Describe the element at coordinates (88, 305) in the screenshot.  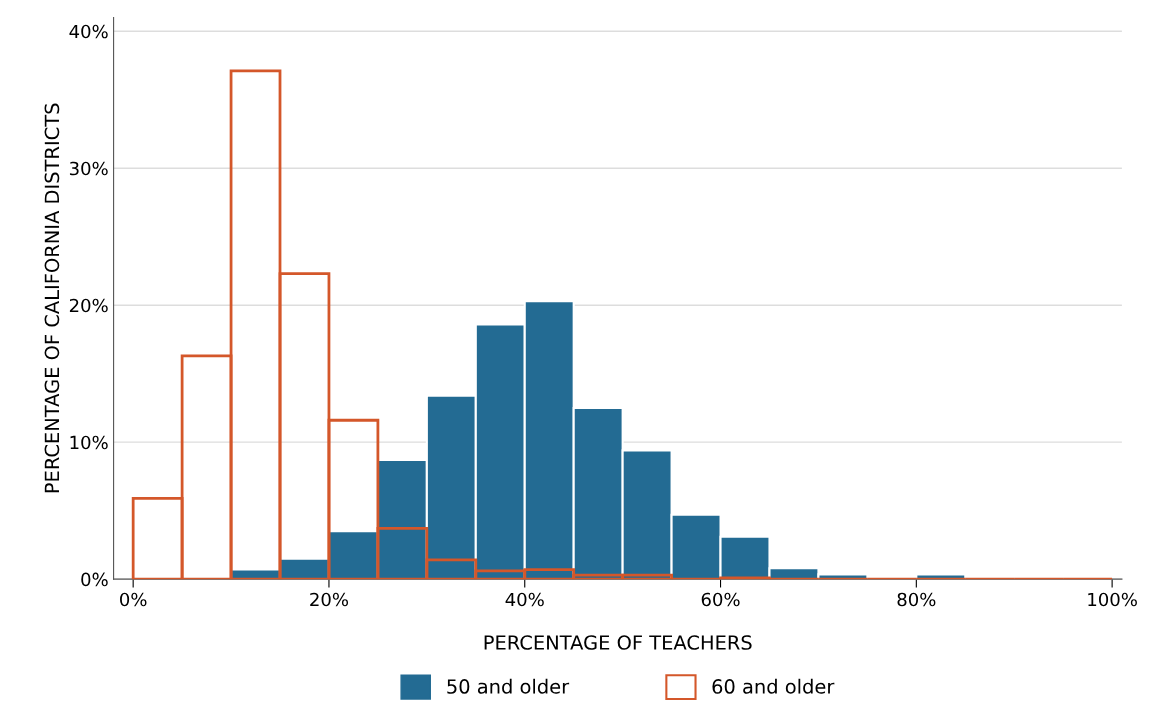
I see `y-tick-label: 20%` at that location.